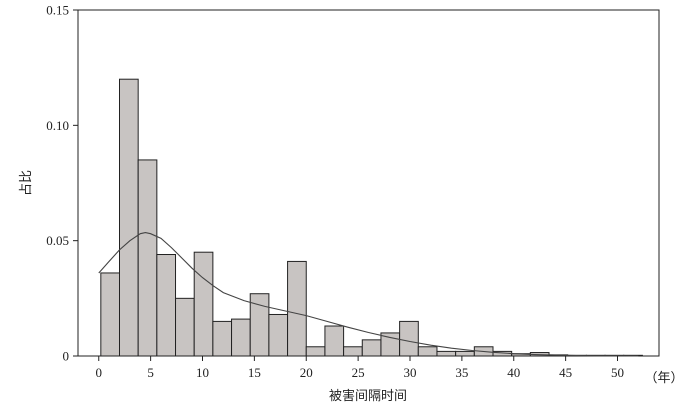 This screenshot has width=694, height=410. Describe the element at coordinates (150, 372) in the screenshot. I see `x-tick-label: 5` at that location.